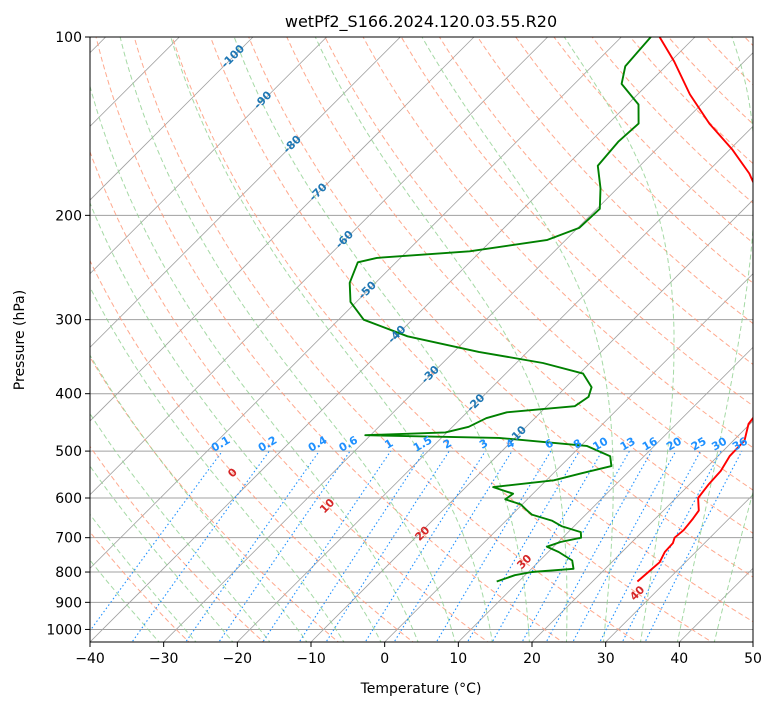 This screenshot has width=775, height=708. I want to click on mixing-ratio-label: 2, so click(447, 444).